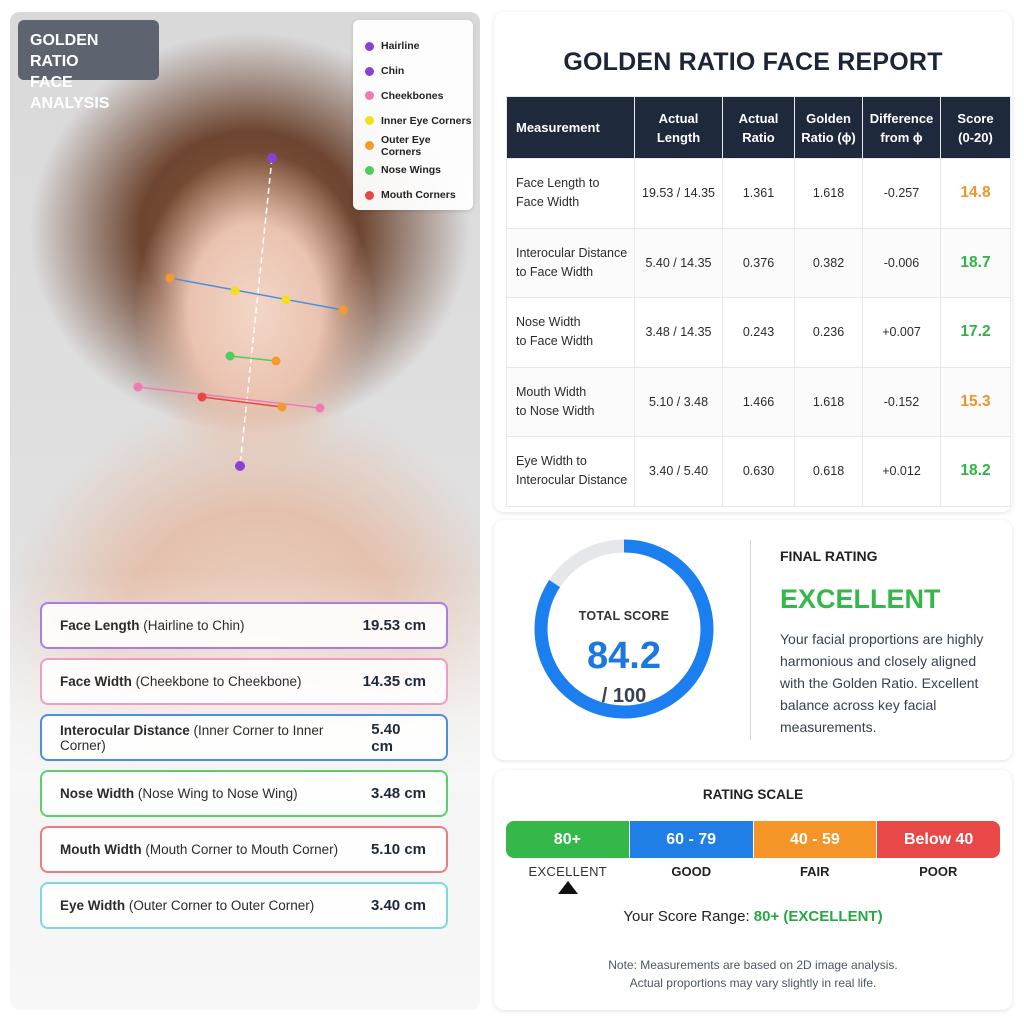 The width and height of the screenshot is (1024, 1024). What do you see at coordinates (426, 120) in the screenshot?
I see `legend-label: Inner Eye Corners` at bounding box center [426, 120].